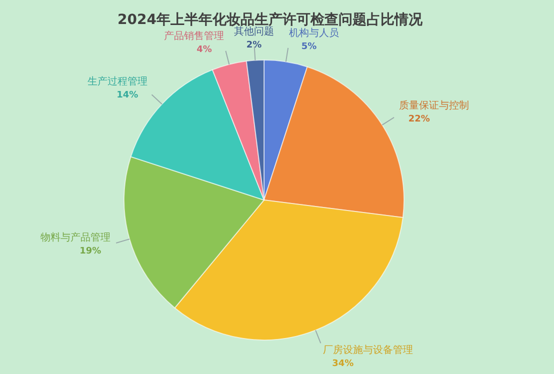 The image size is (554, 374). I want to click on data-label: 14%, so click(127, 95).